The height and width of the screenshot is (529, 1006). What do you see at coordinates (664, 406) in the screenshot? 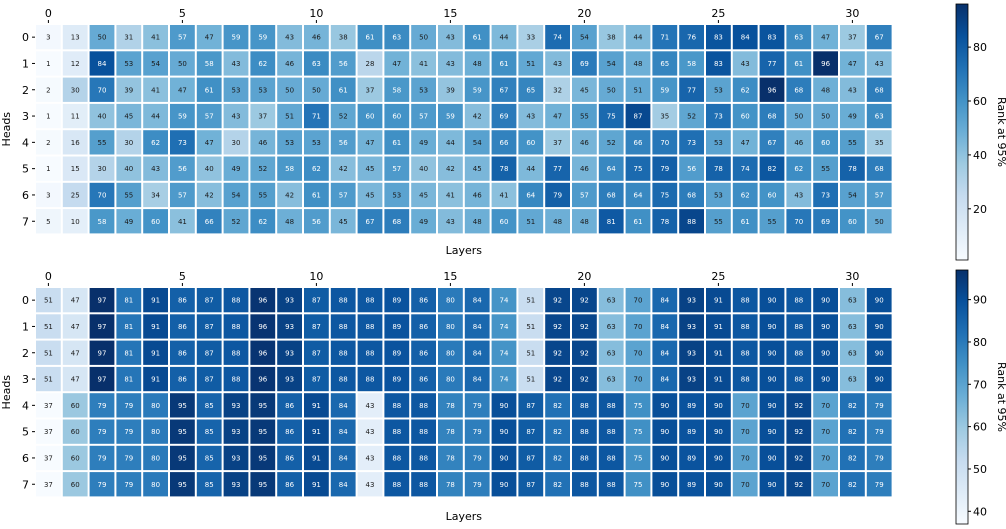
I see `cell-value-label: 90` at bounding box center [664, 406].